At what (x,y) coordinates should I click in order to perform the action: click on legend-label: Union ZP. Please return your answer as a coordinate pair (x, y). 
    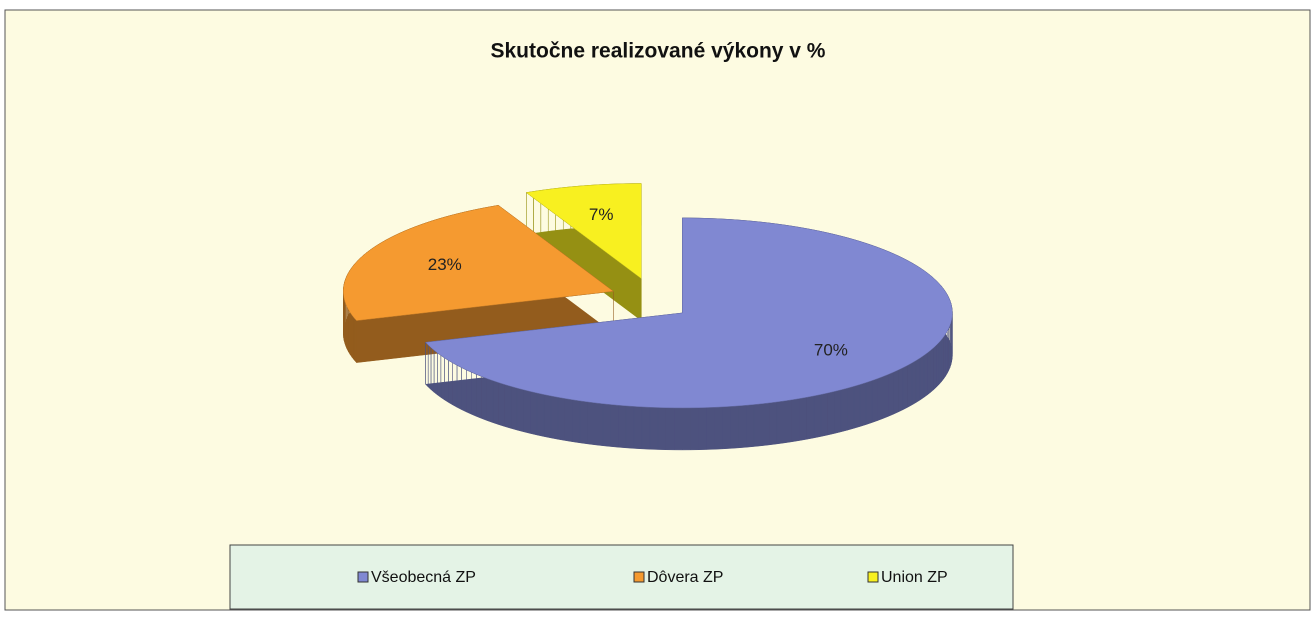
    Looking at the image, I should click on (914, 577).